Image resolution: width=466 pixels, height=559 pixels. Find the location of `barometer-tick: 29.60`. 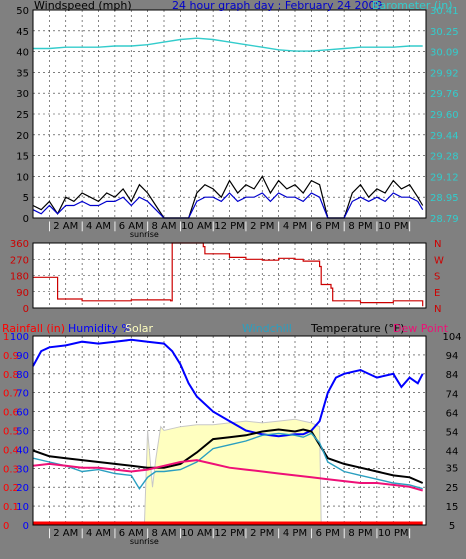

barometer-tick: 29.60 is located at coordinates (444, 115).